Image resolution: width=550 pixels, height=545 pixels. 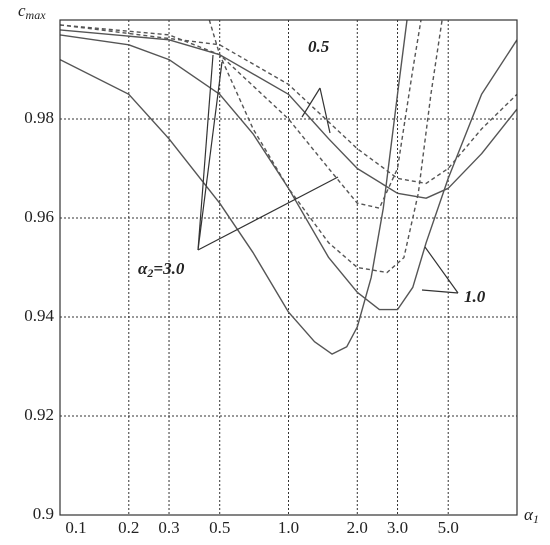 I want to click on annotation-part: 2, so click(x=149, y=273).